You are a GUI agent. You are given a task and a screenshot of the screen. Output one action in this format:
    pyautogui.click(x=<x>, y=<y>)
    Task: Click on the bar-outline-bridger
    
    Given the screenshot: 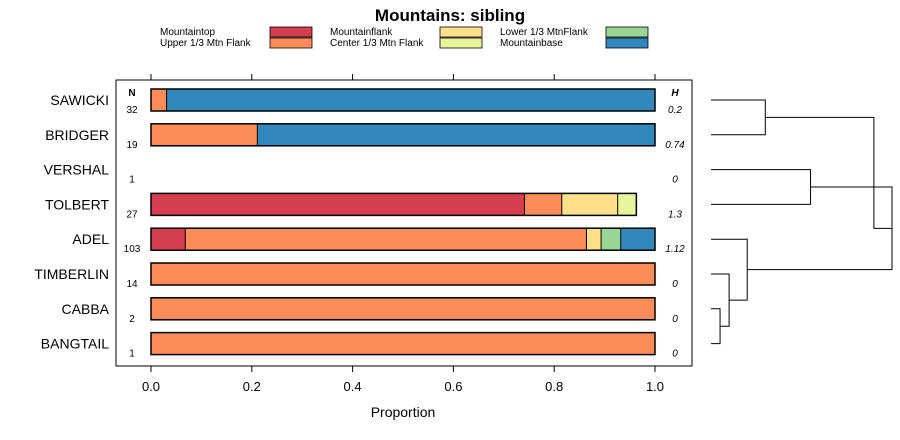 What is the action you would take?
    pyautogui.click(x=403, y=135)
    